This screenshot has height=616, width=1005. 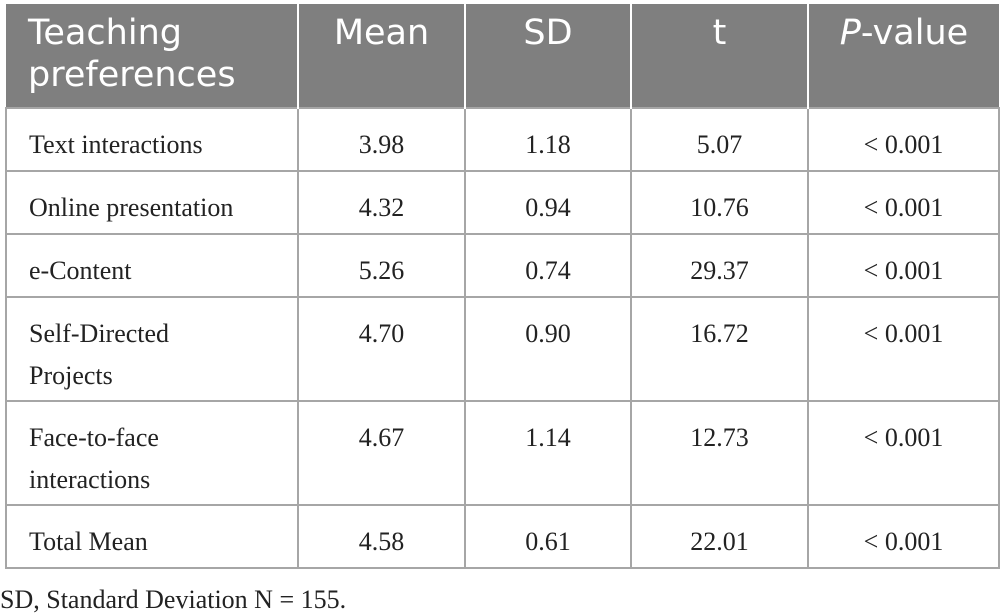 I want to click on cell-mean: 4.32, so click(x=381, y=202).